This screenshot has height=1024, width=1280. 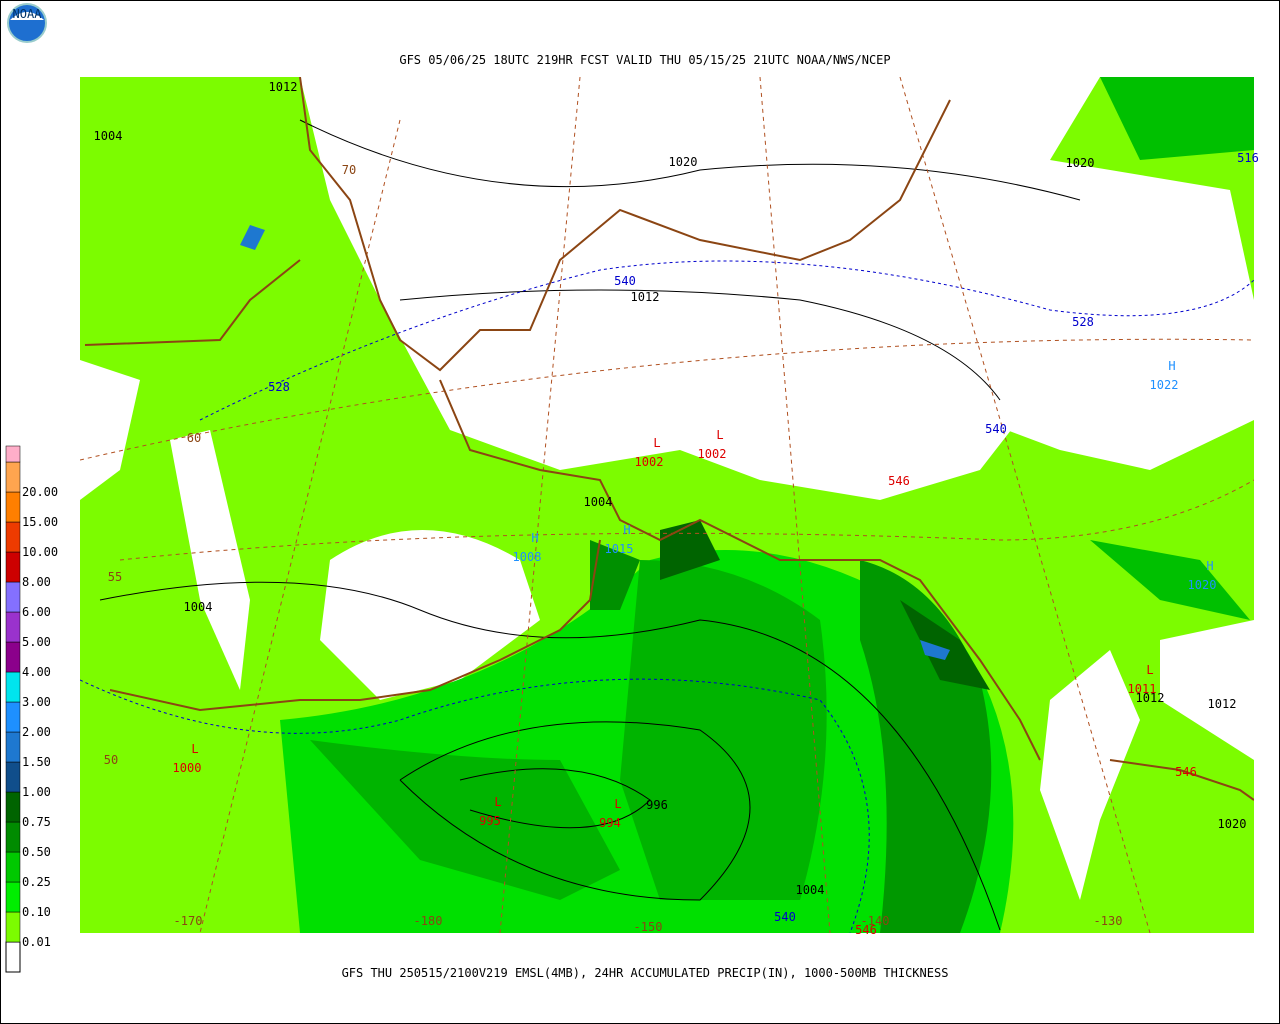 I want to click on legend-label: 5.00, so click(x=36, y=642).